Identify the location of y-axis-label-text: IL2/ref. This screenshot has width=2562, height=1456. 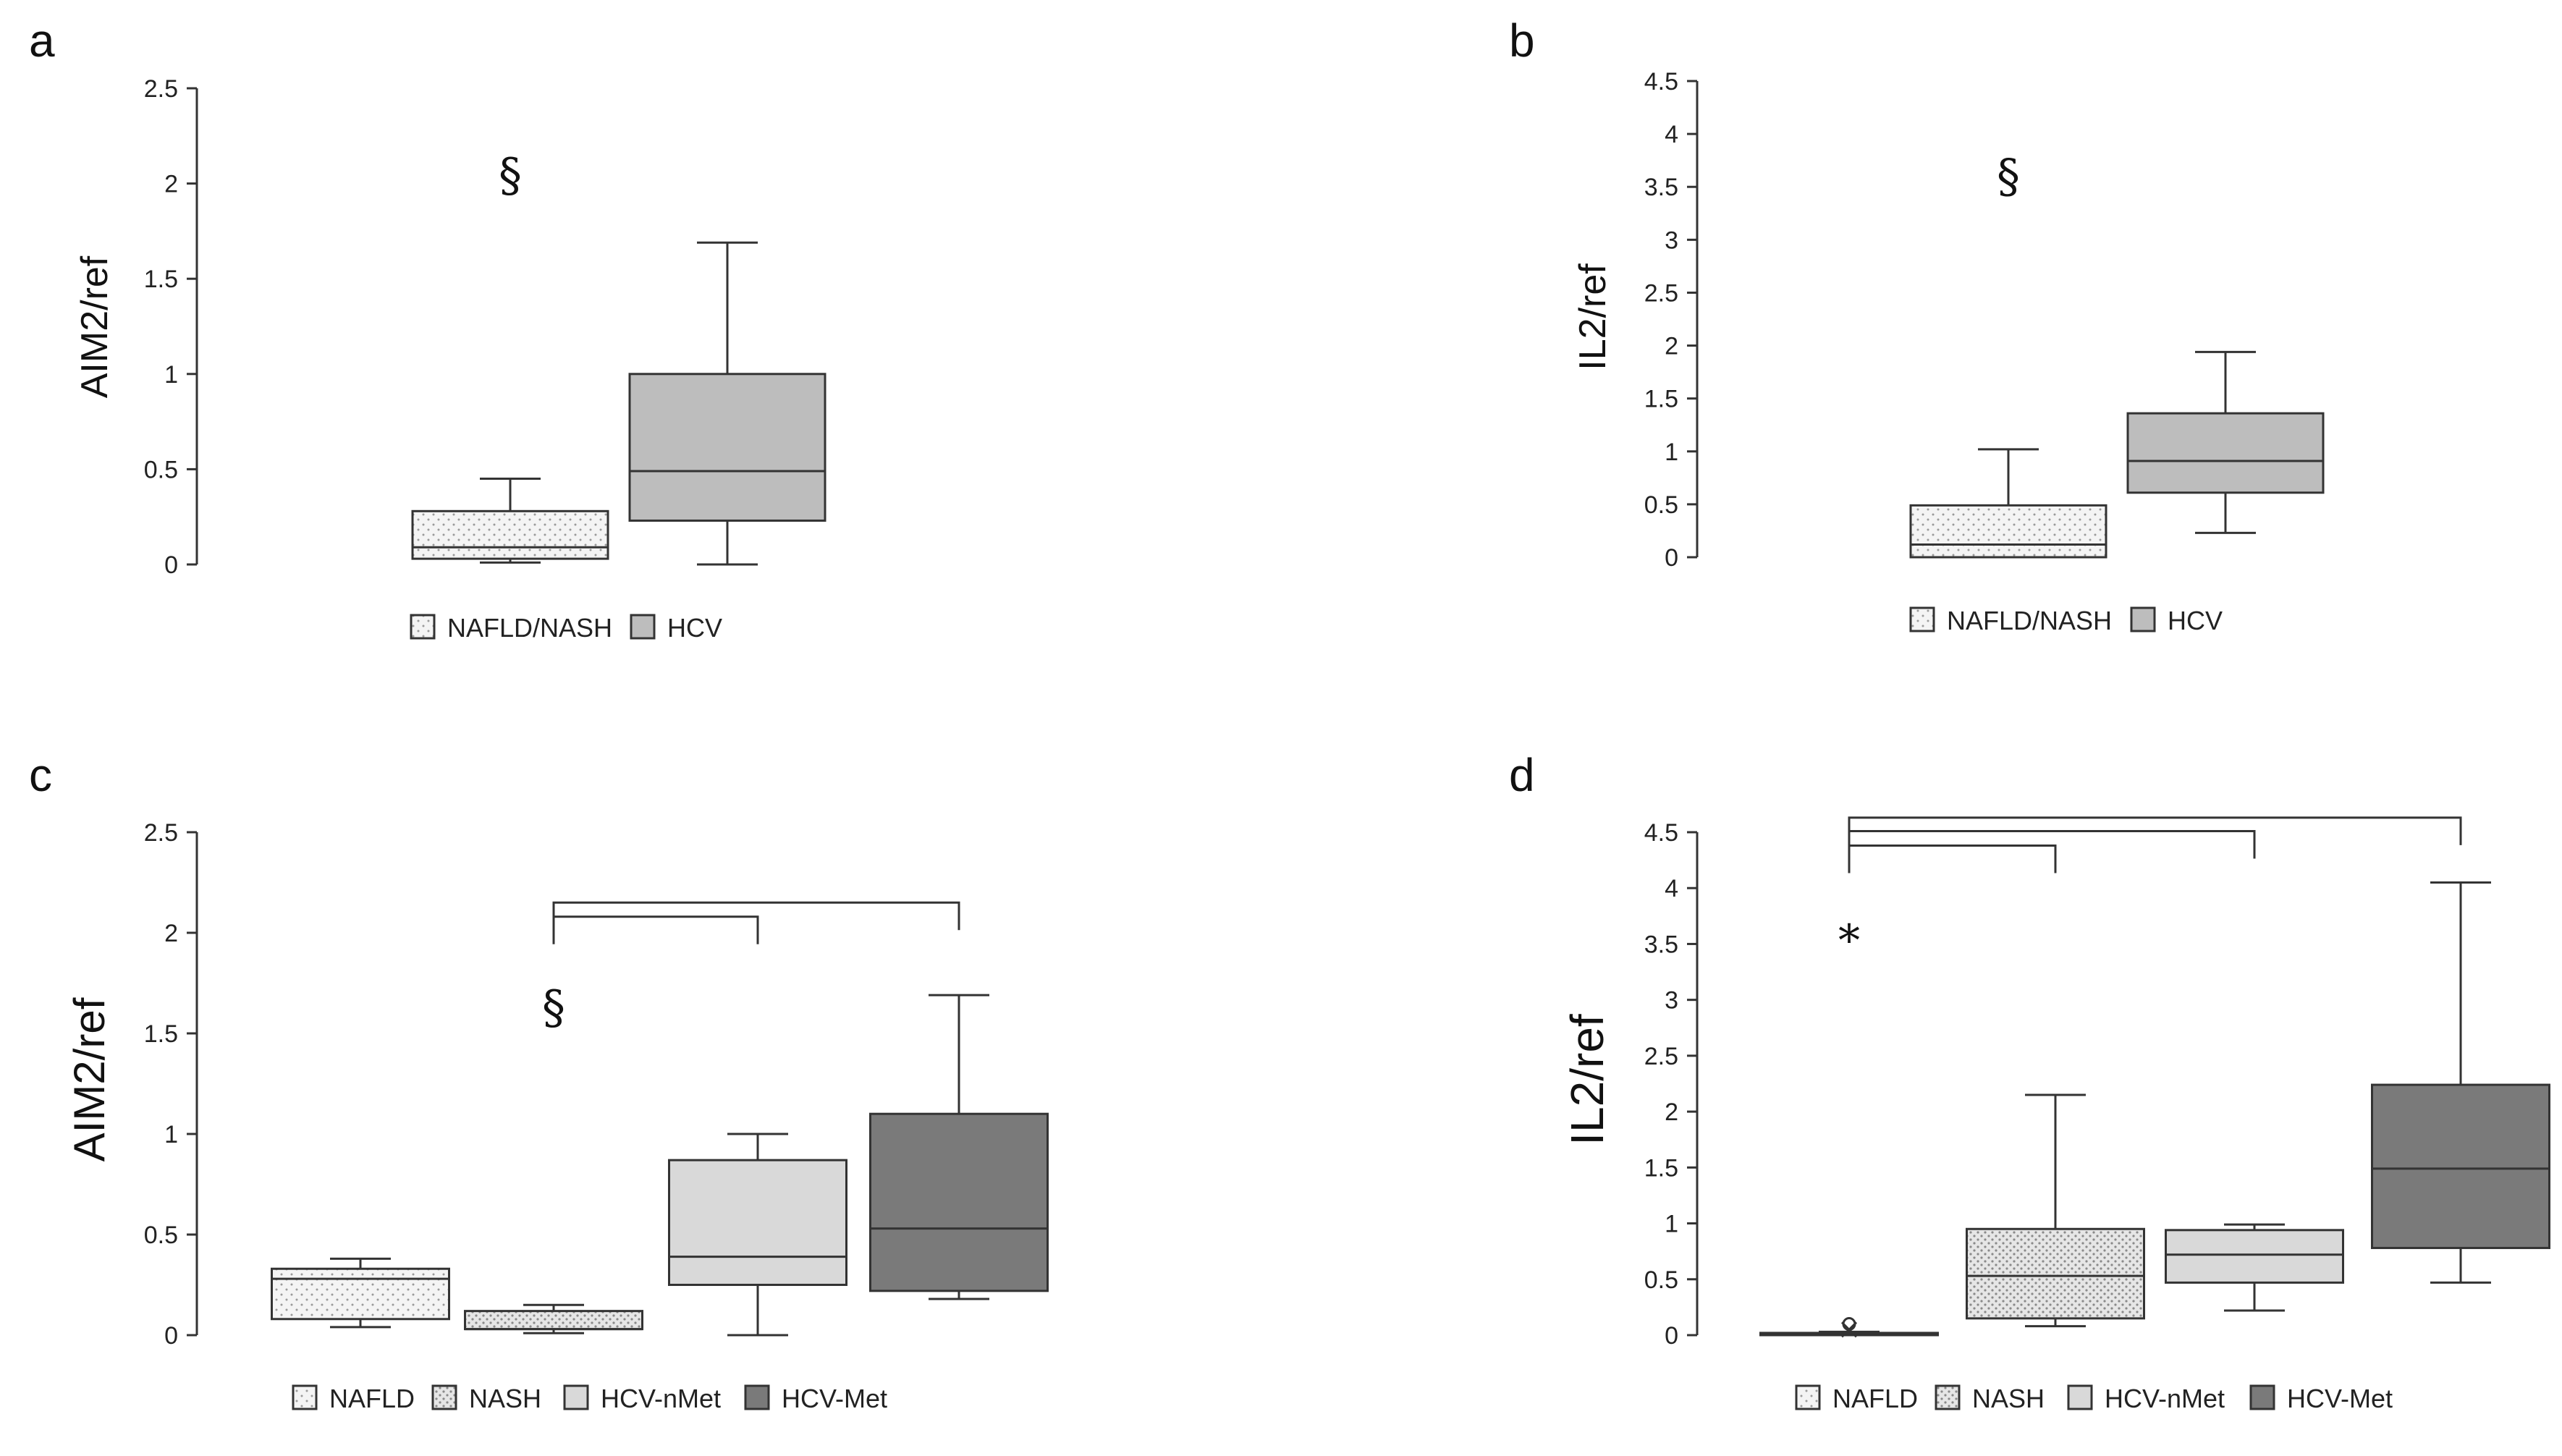
(1587, 1080).